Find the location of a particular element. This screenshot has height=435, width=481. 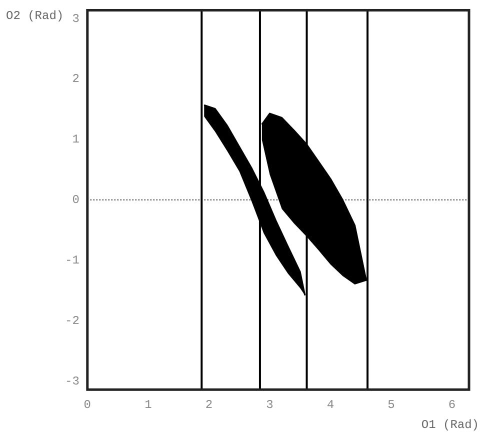

x-tick-label: 6 is located at coordinates (452, 405).